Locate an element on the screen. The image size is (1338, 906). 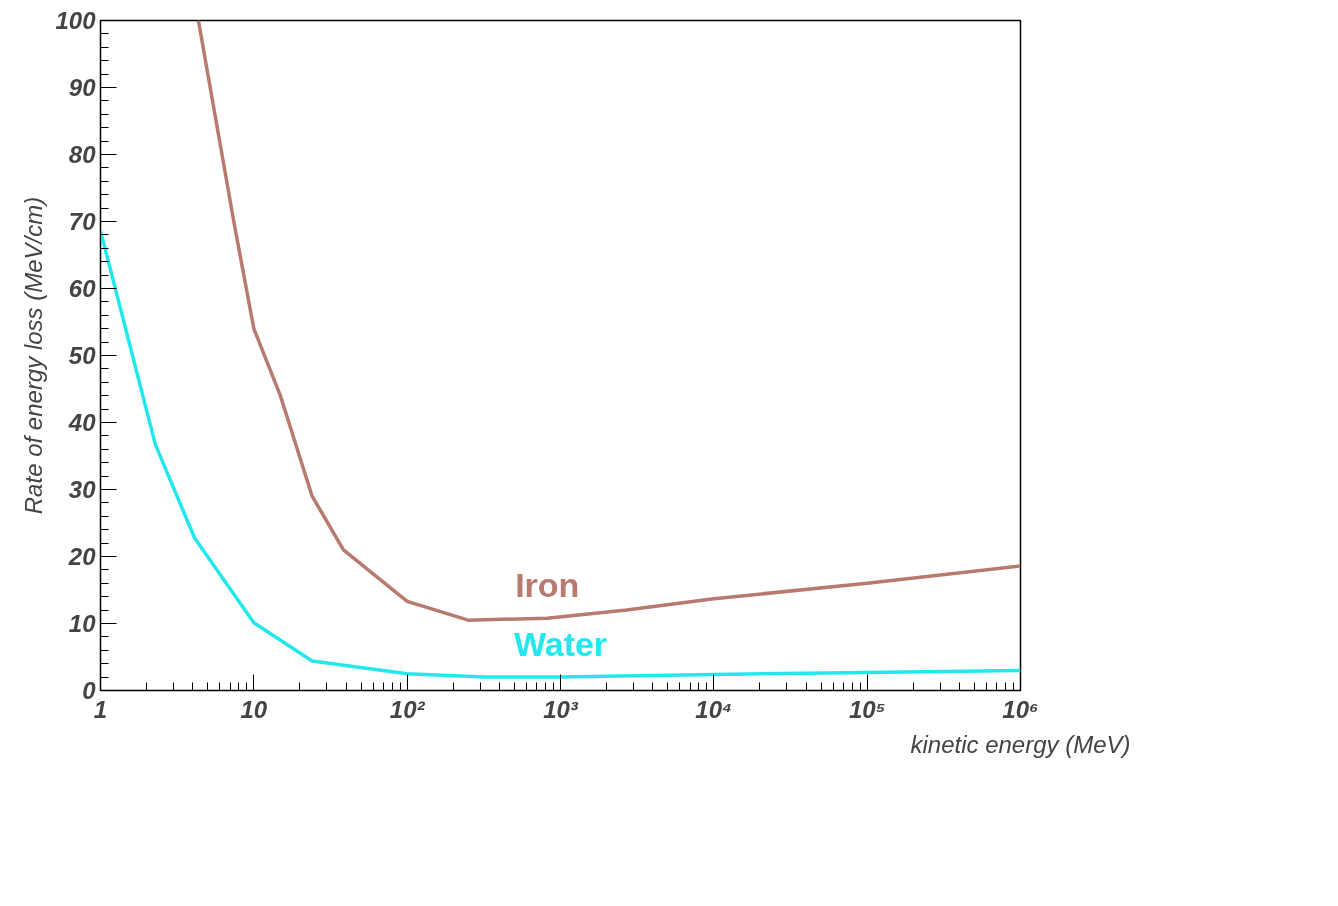
y-tick-label: 100 is located at coordinates (76, 20).